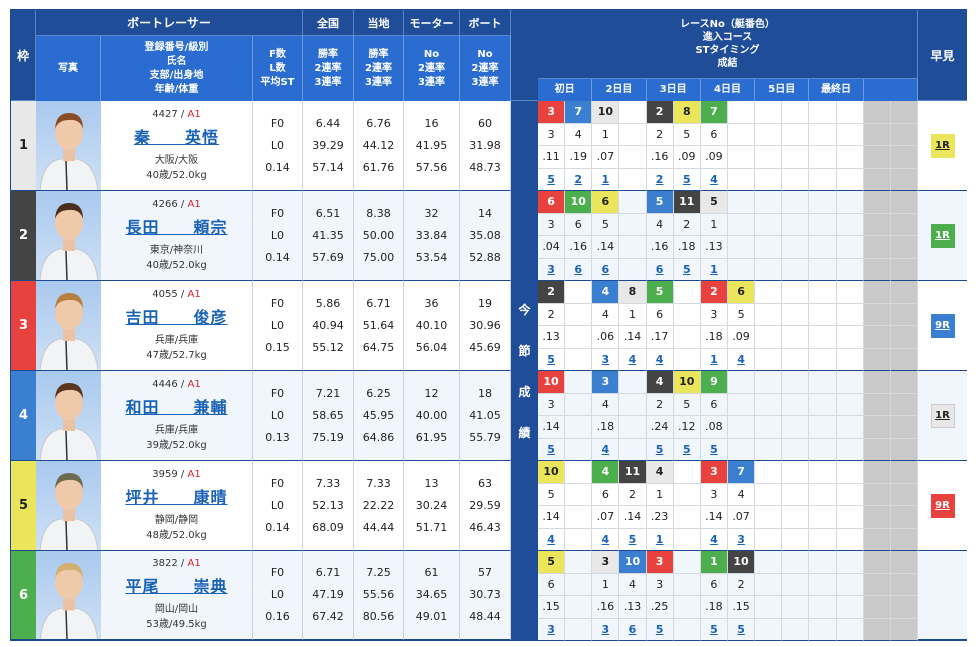  I want to click on course-cell: 6, so click(579, 224).